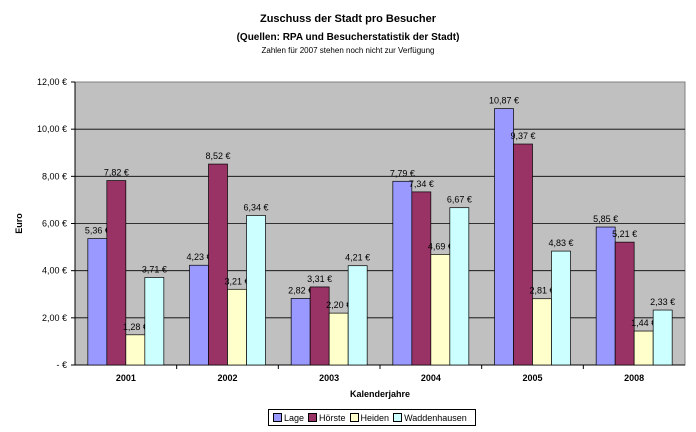  What do you see at coordinates (380, 394) in the screenshot?
I see `x-axis-label: Kalenderjahre` at bounding box center [380, 394].